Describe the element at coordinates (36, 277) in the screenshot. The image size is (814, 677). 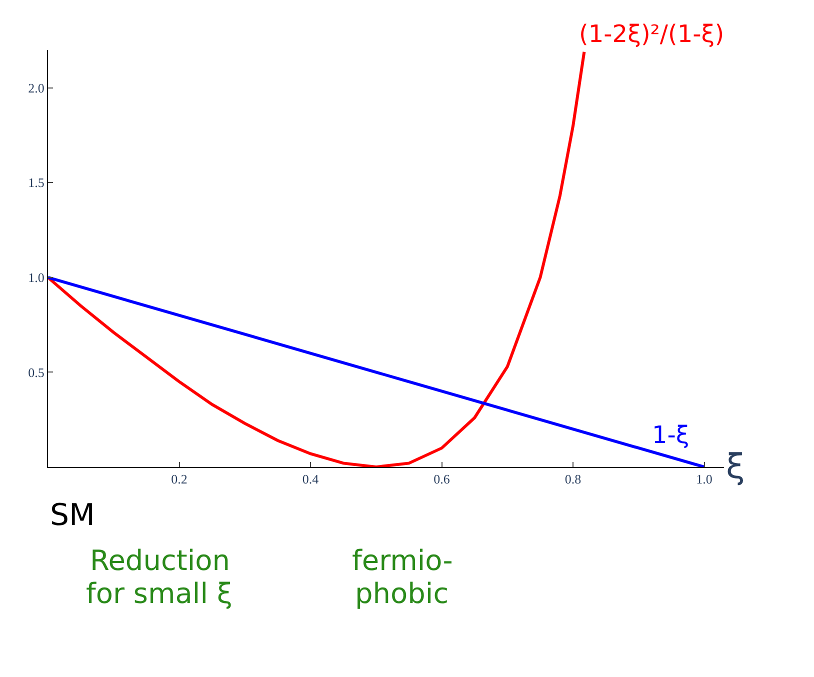
I see `y-tick-label: 1.0` at that location.